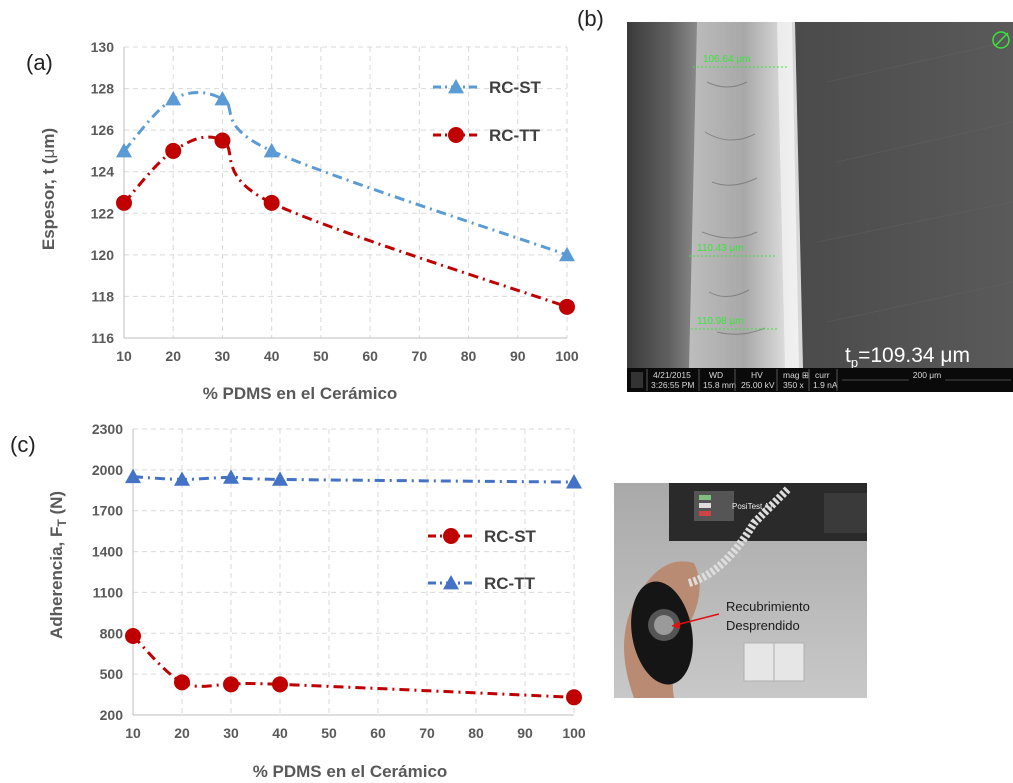  I want to click on y-tick-label: 124, so click(103, 172).